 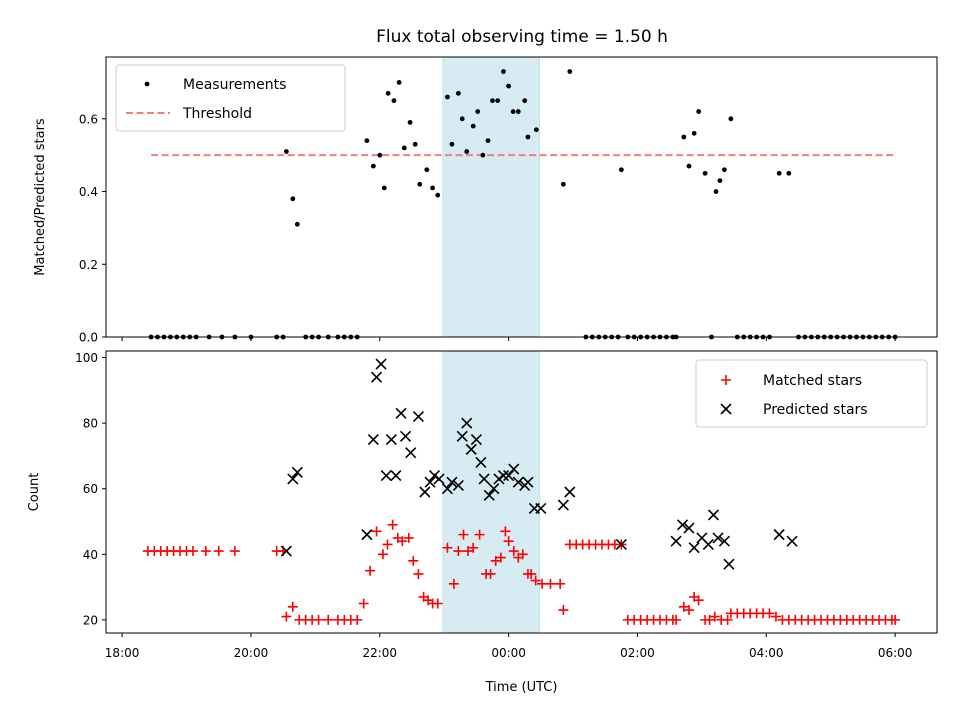 I want to click on y-tick-label: 40, so click(x=90, y=555).